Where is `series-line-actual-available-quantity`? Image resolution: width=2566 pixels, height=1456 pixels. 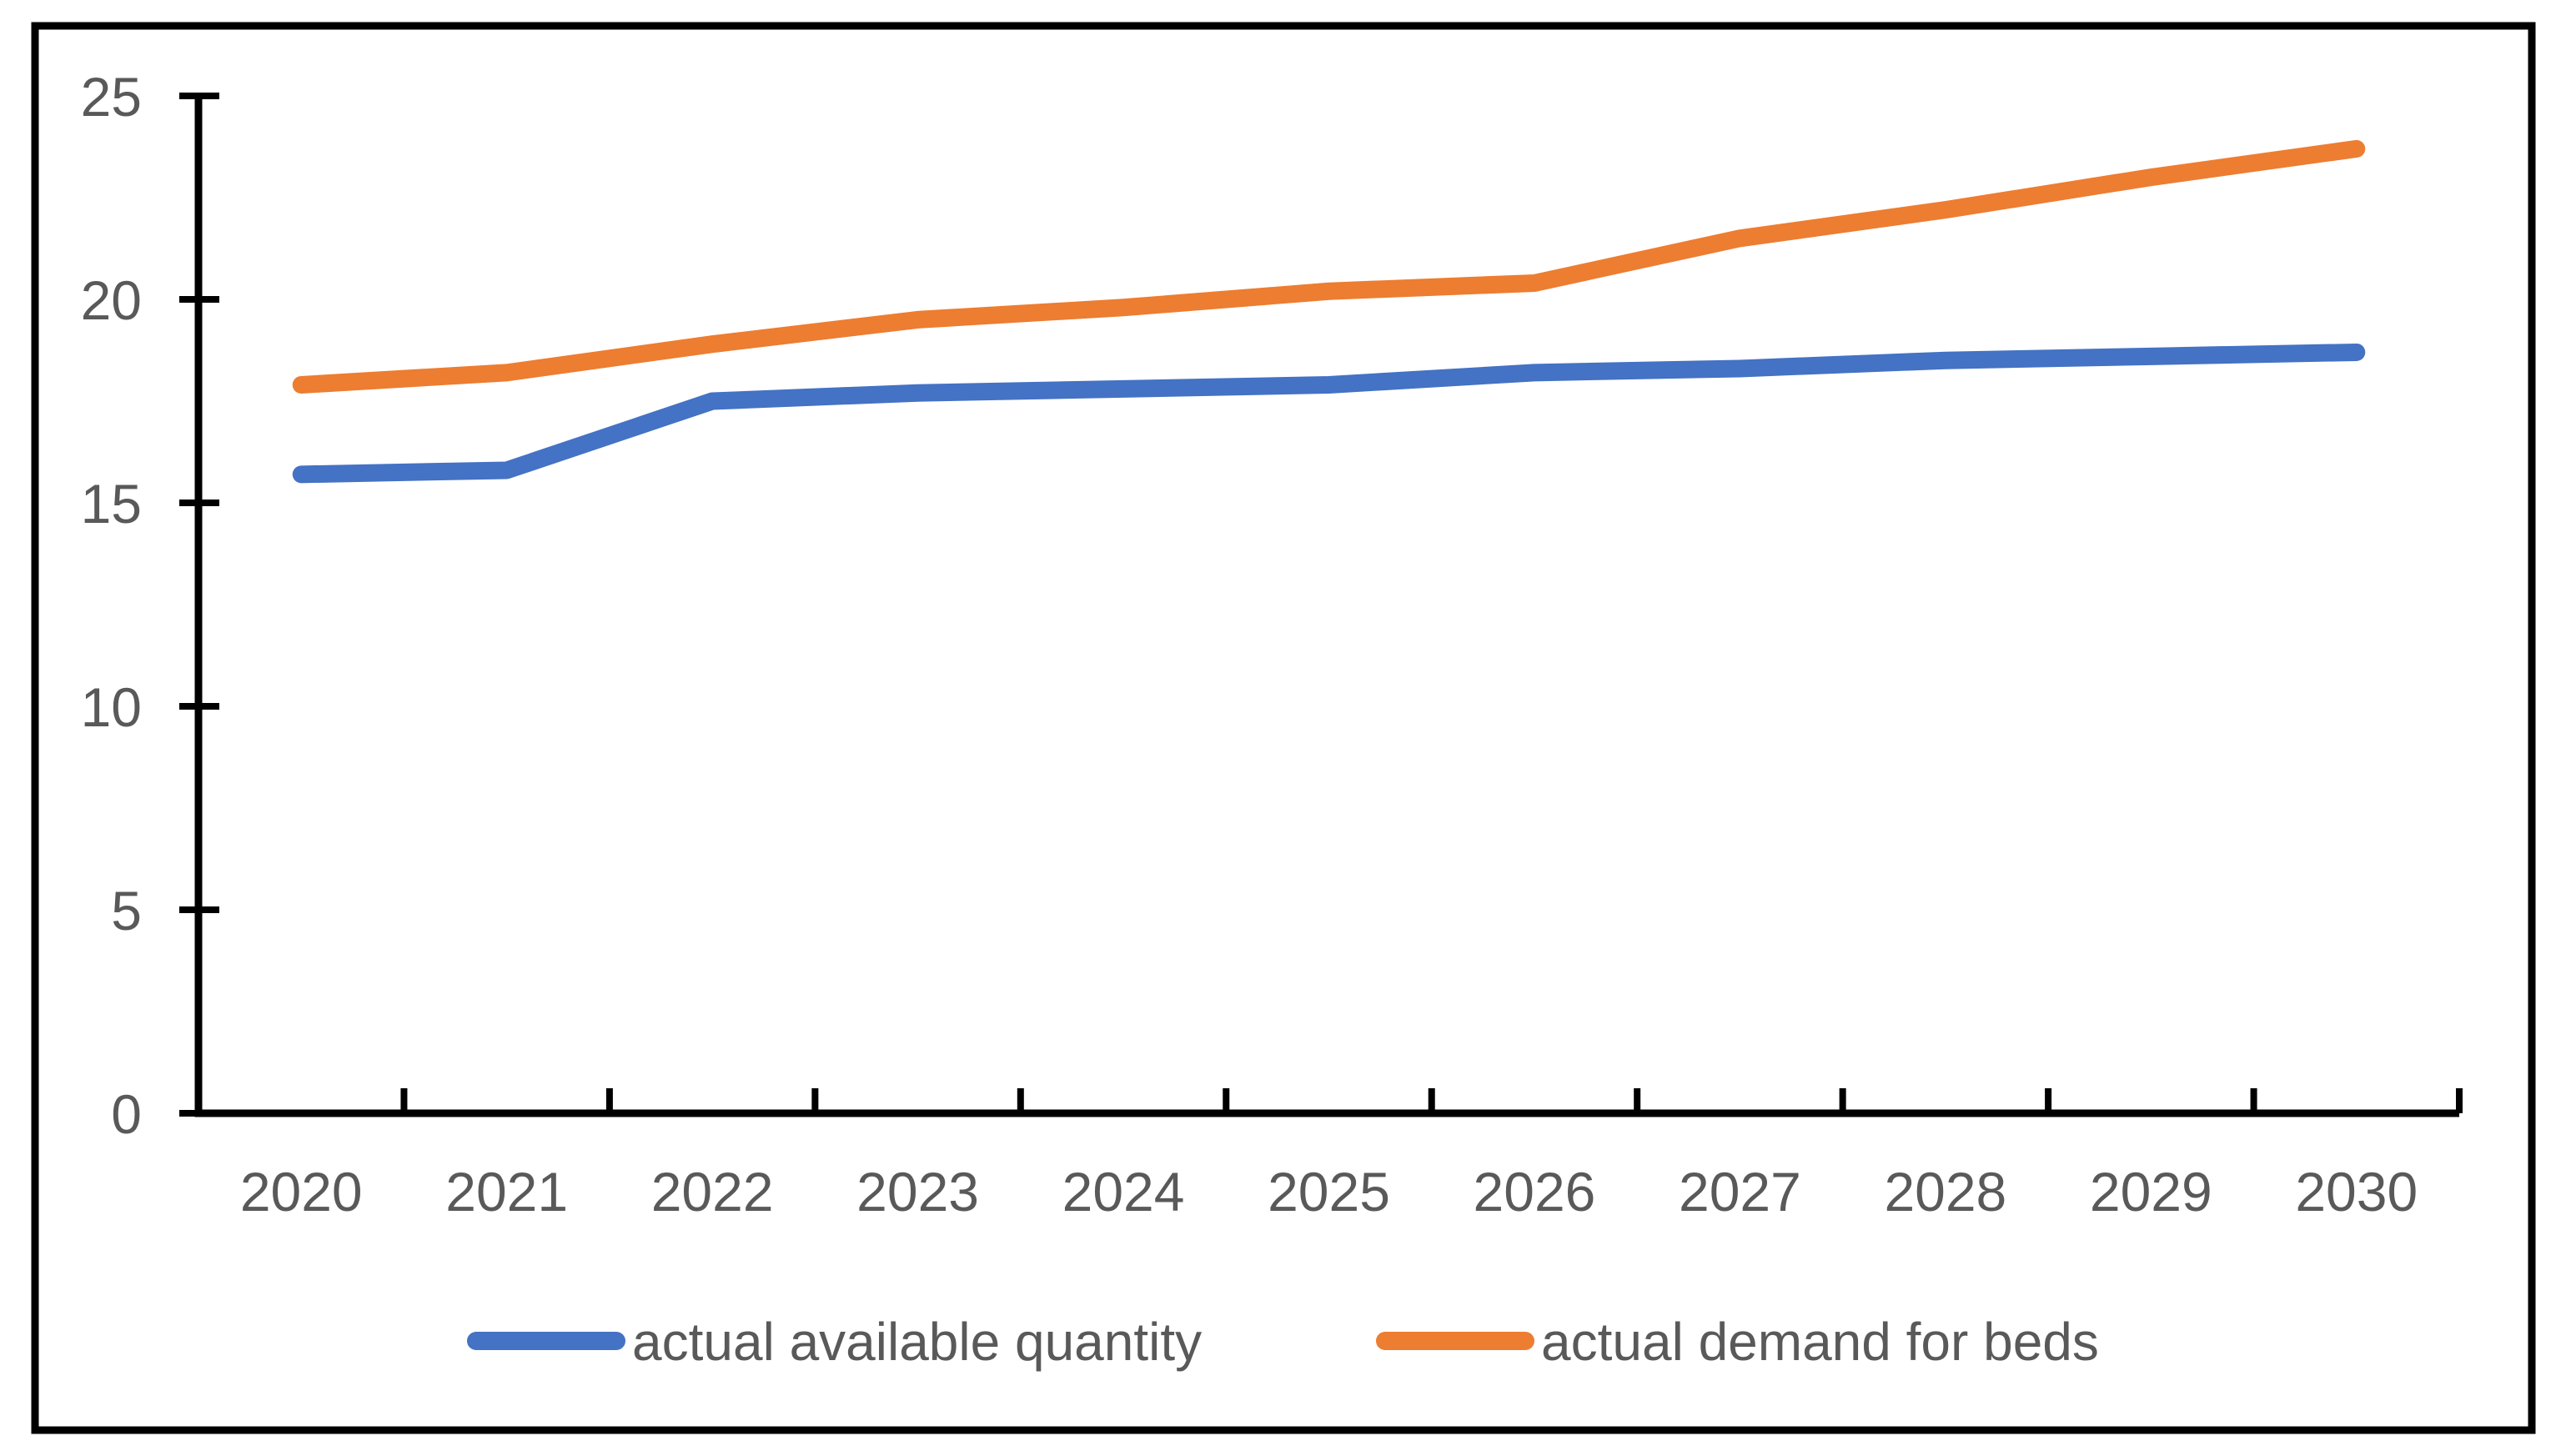
series-line-actual-available-quantity is located at coordinates (1329, 413).